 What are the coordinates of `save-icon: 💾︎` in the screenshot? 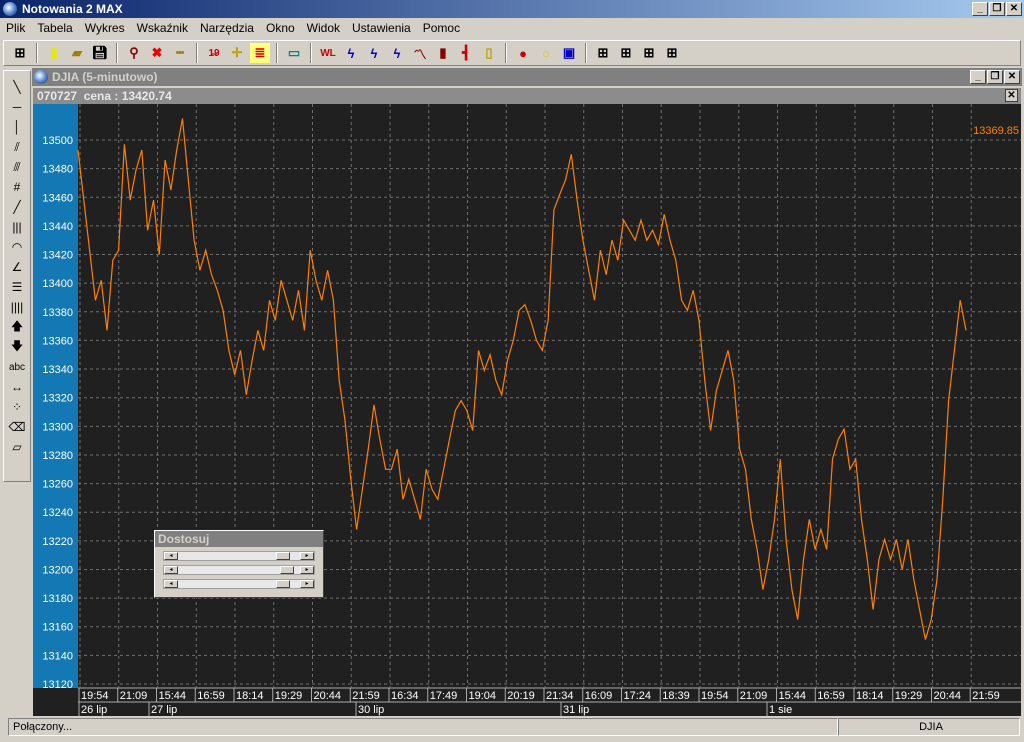 It's located at (100, 52).